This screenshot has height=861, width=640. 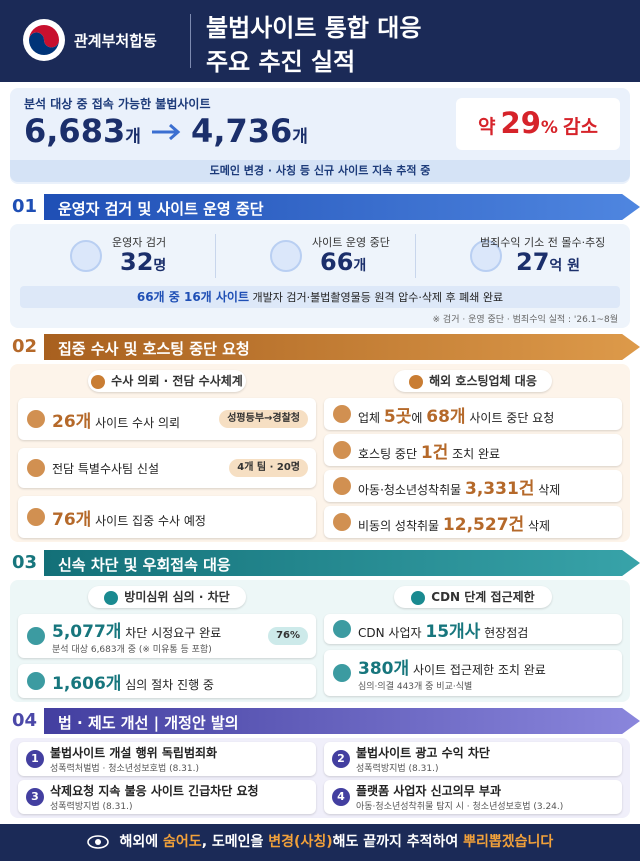 I want to click on stat-unit: 개, so click(x=360, y=266).